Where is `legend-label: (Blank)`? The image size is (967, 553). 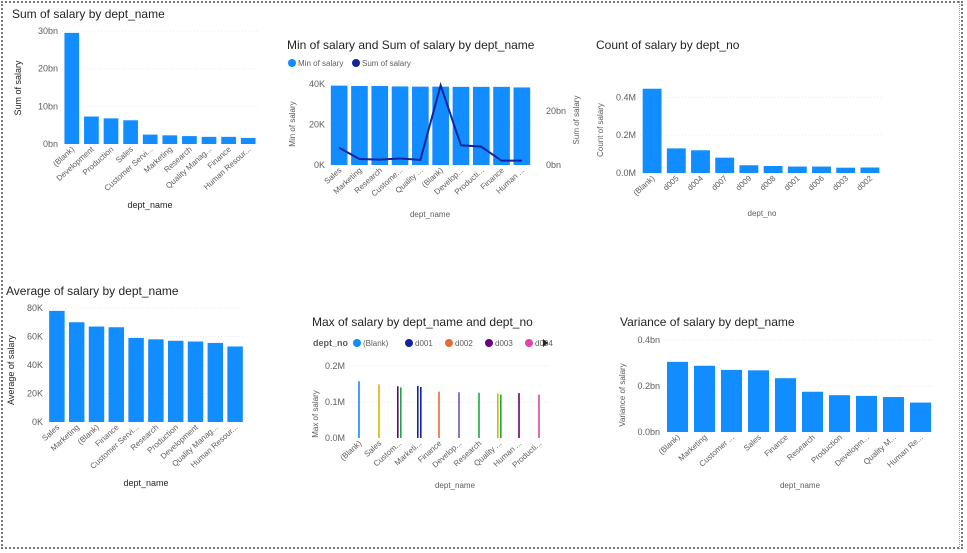
legend-label: (Blank) is located at coordinates (376, 343).